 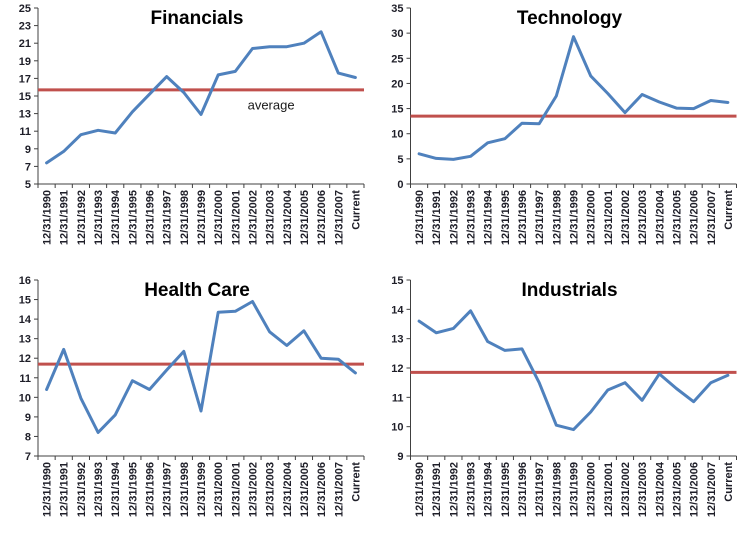 I want to click on svg-text: 12/31/1998, so click(x=185, y=489).